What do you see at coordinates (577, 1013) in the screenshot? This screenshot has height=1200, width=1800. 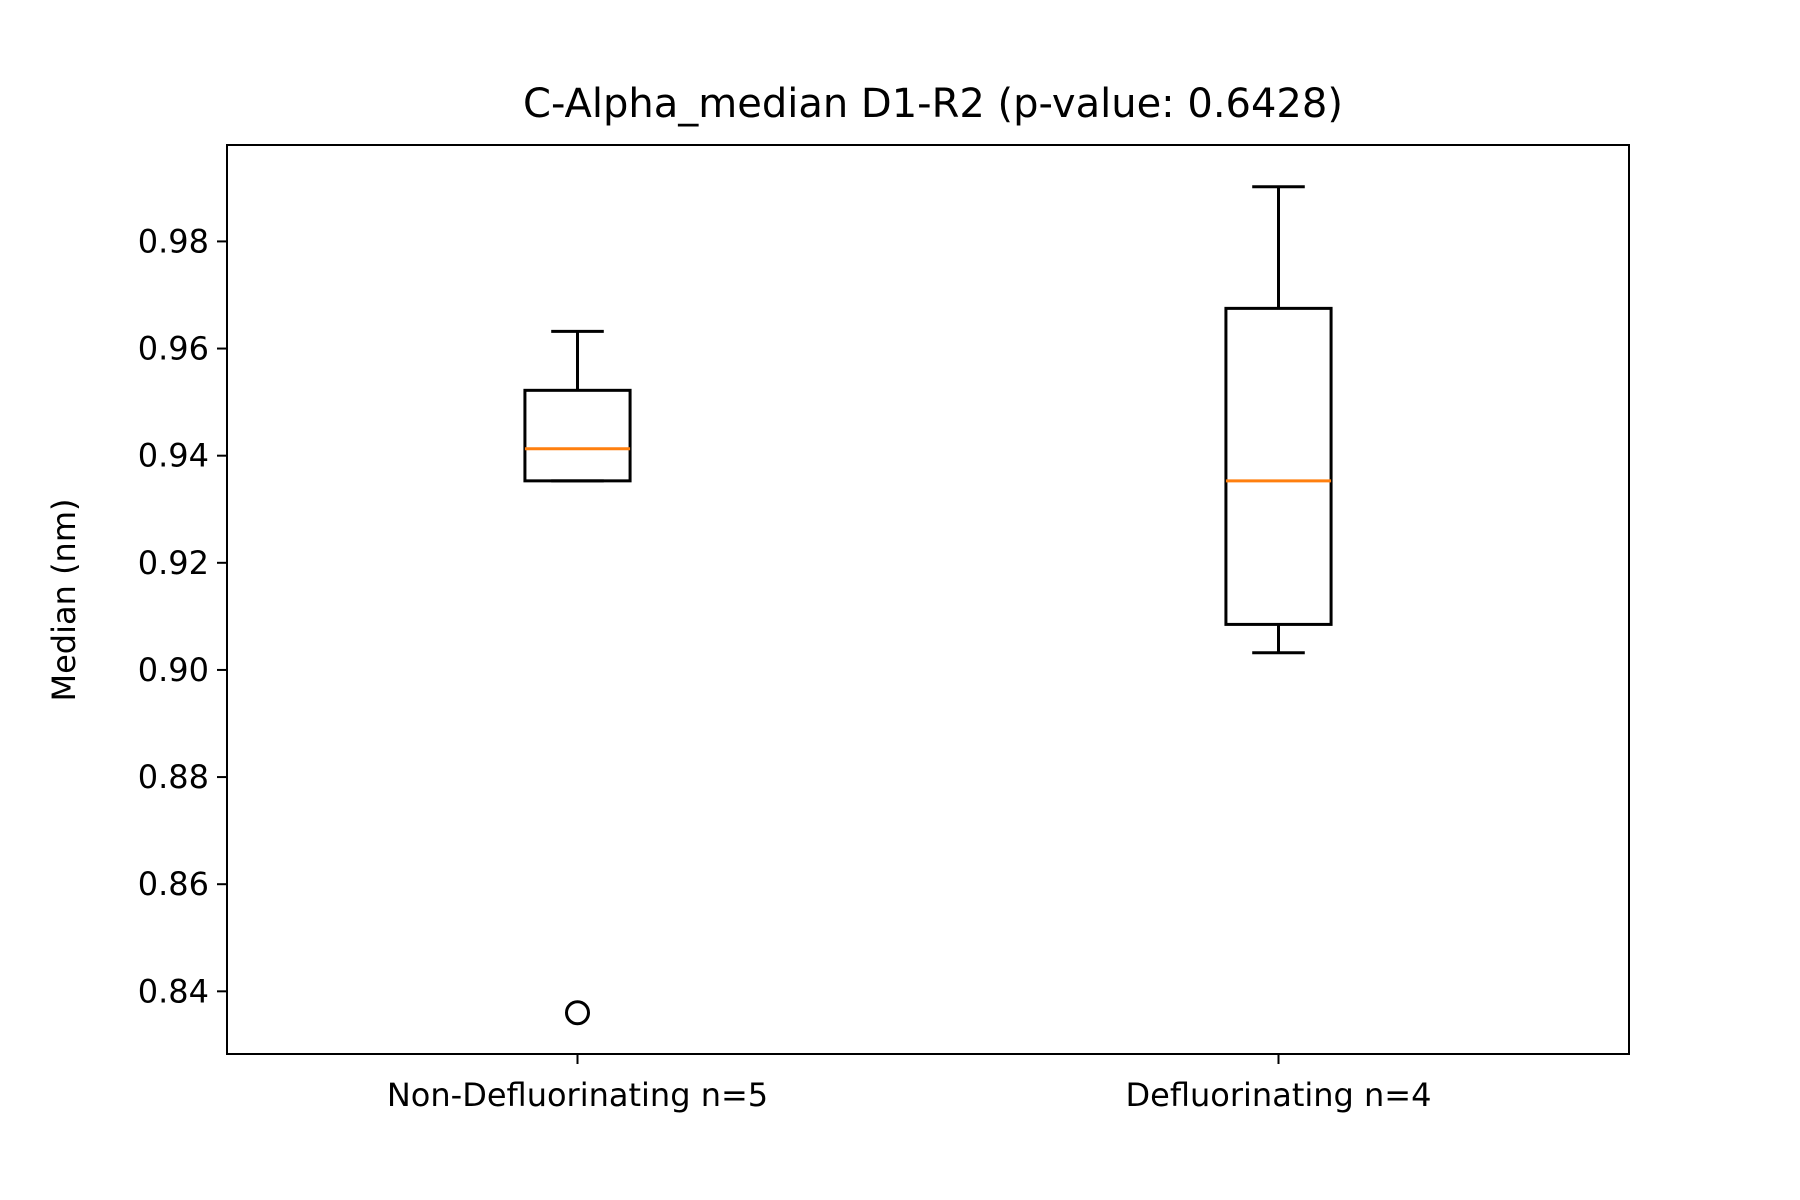 I see `outlier-point` at bounding box center [577, 1013].